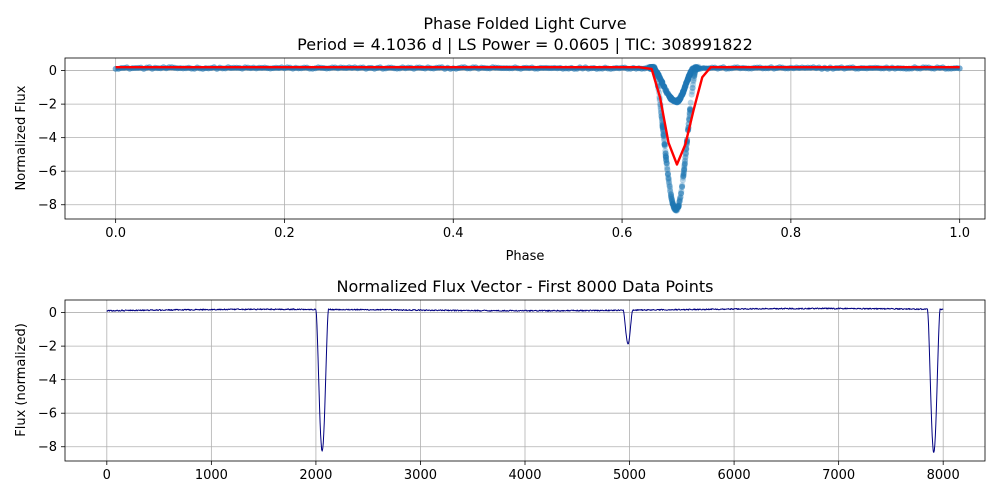 Image resolution: width=1000 pixels, height=500 pixels. I want to click on chart1-xtick-label: 0.2, so click(284, 233).